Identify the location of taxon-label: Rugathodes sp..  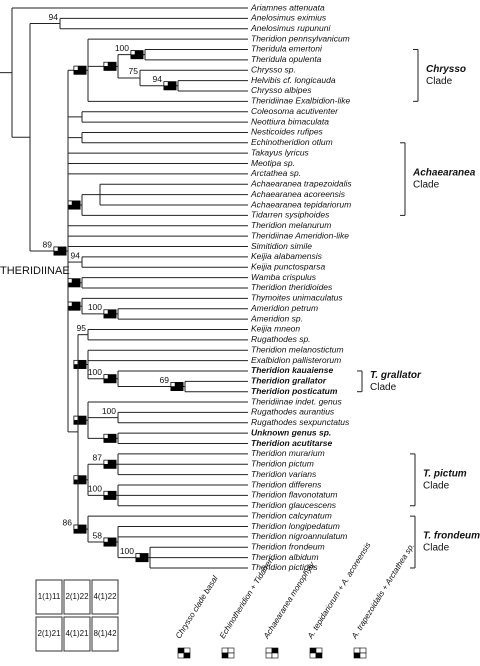
(281, 339).